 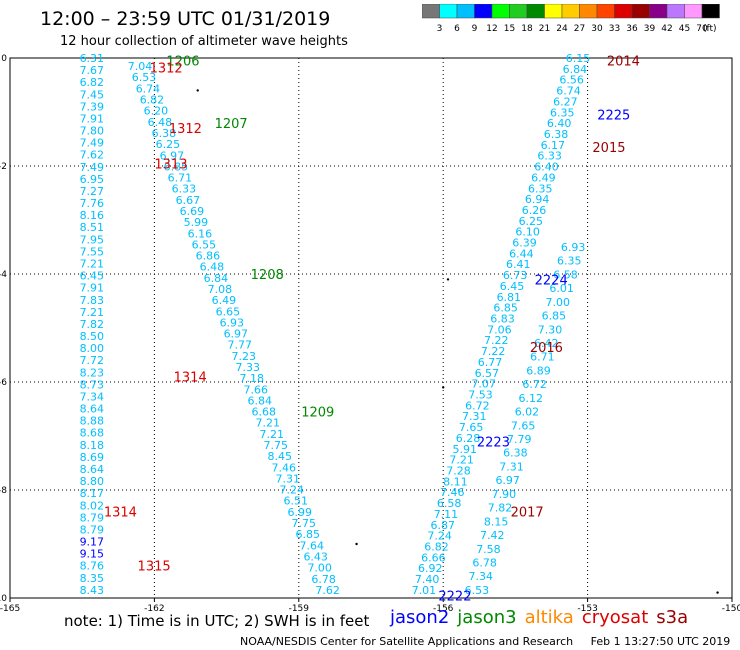 What do you see at coordinates (562, 29) in the screenshot?
I see `scale-tick-label: 24` at bounding box center [562, 29].